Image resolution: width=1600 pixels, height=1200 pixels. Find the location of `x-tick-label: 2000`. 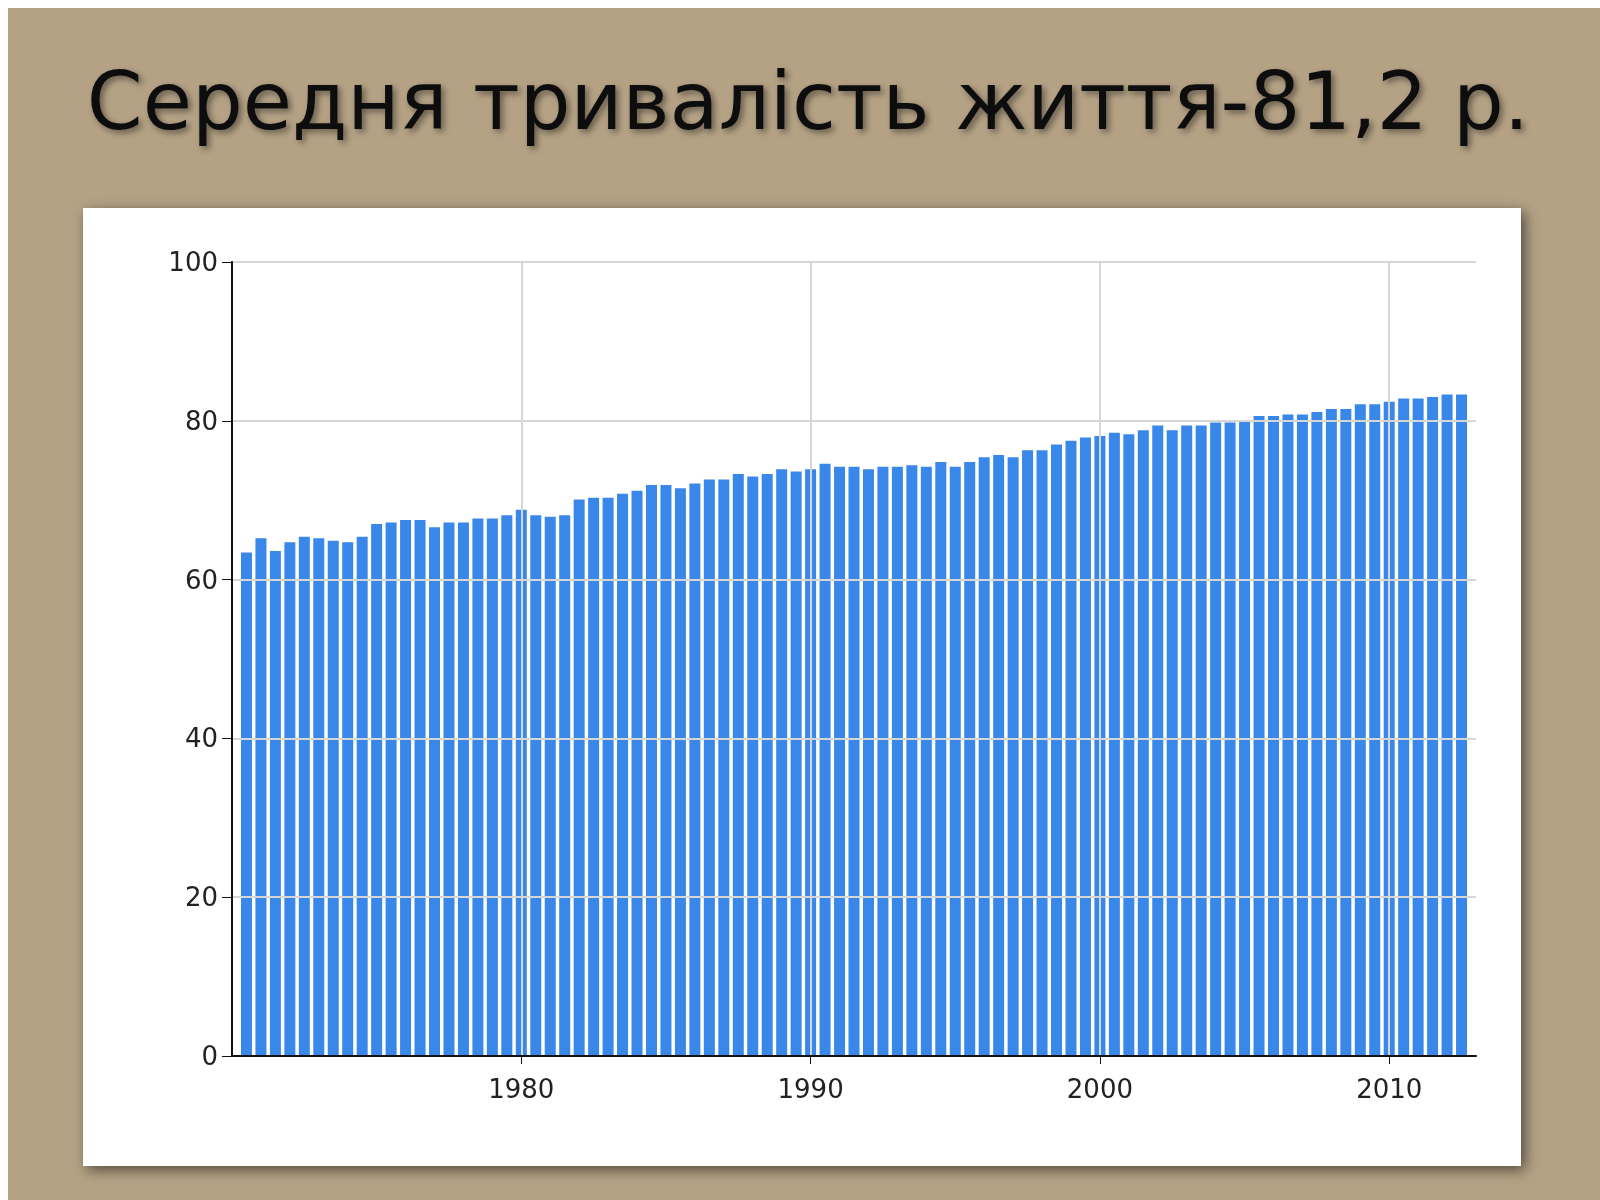

x-tick-label: 2000 is located at coordinates (1099, 1089).